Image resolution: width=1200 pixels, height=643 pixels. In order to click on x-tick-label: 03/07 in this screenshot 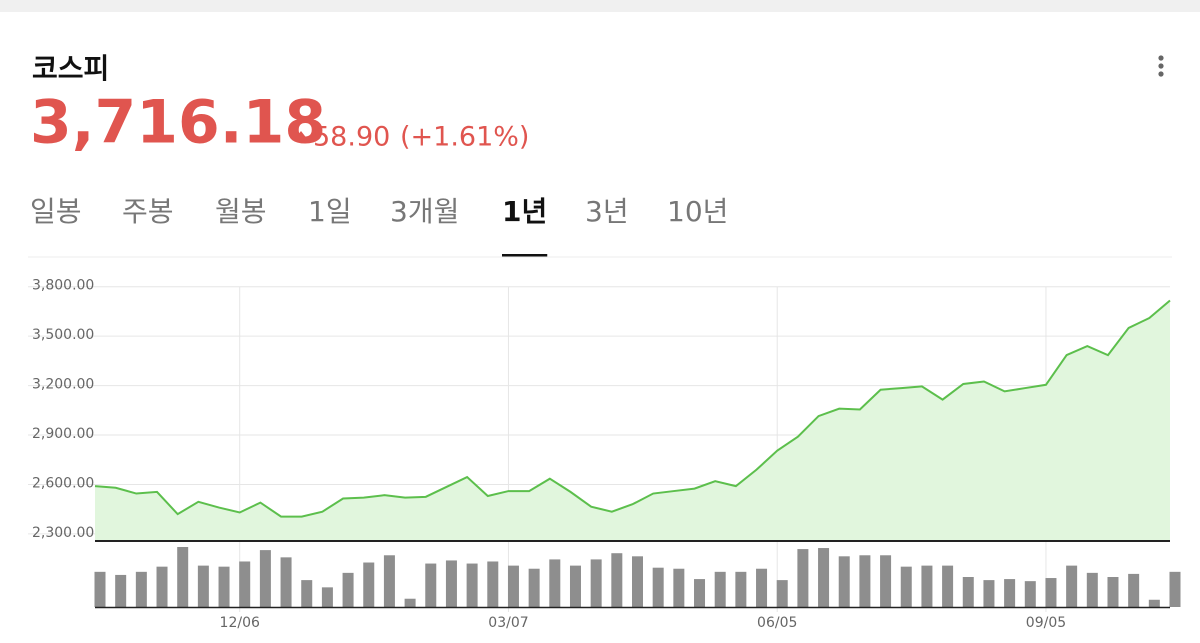, I will do `click(508, 623)`.